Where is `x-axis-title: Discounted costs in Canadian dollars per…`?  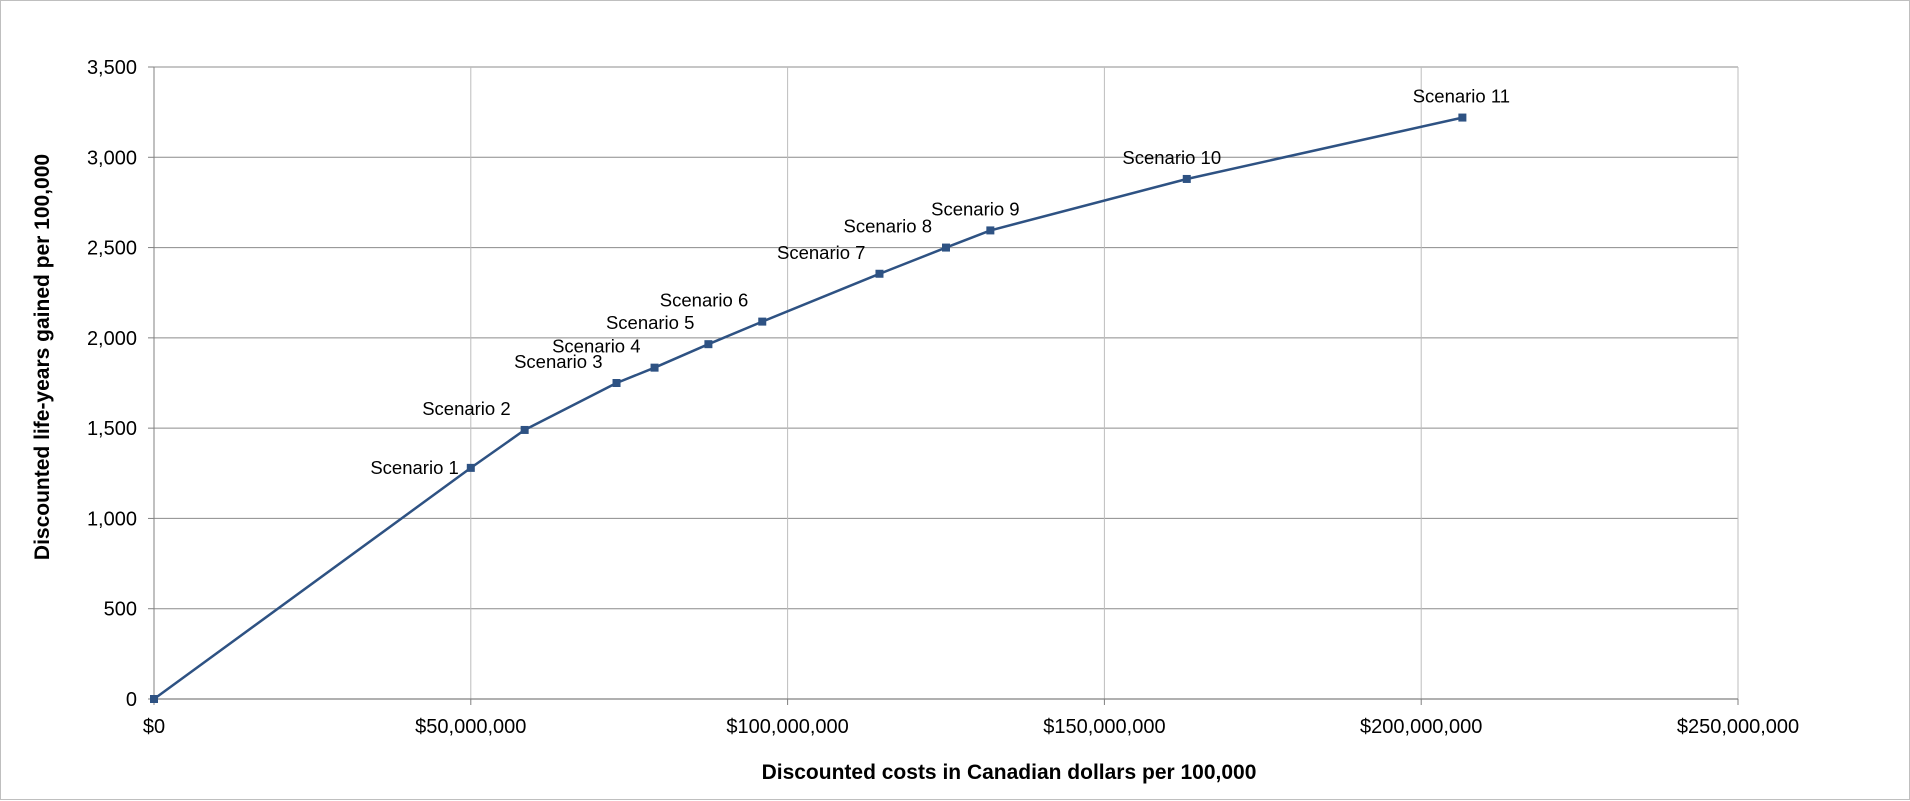 x-axis-title: Discounted costs in Canadian dollars per… is located at coordinates (1009, 772).